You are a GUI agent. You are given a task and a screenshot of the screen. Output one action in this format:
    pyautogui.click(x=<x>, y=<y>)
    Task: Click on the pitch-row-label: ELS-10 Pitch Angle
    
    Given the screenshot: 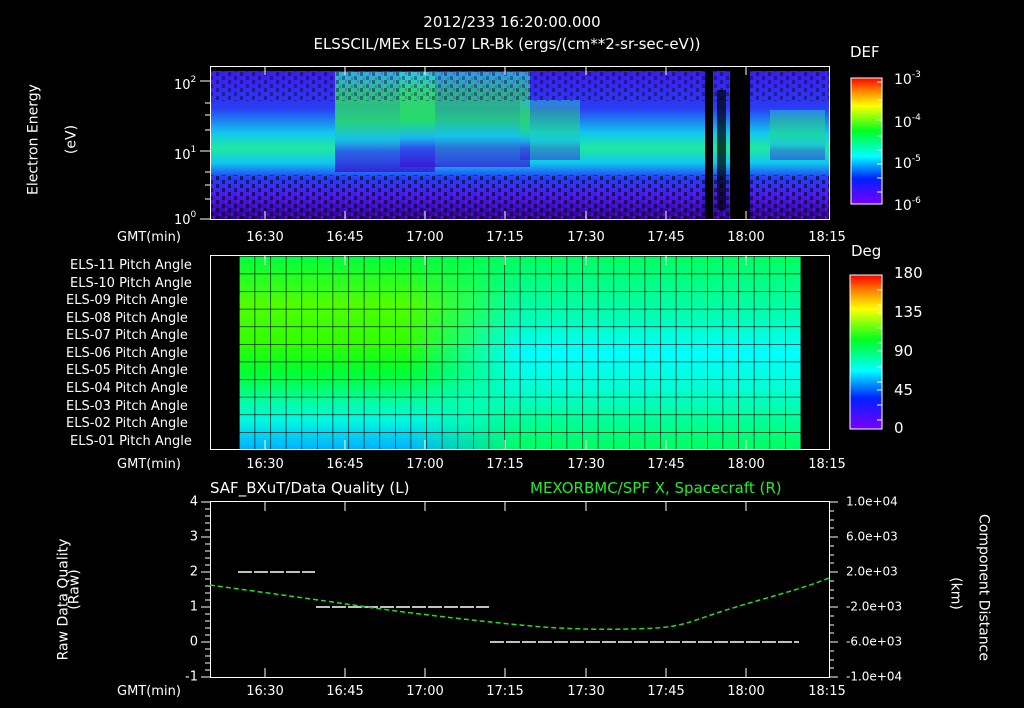 What is the action you would take?
    pyautogui.click(x=131, y=283)
    